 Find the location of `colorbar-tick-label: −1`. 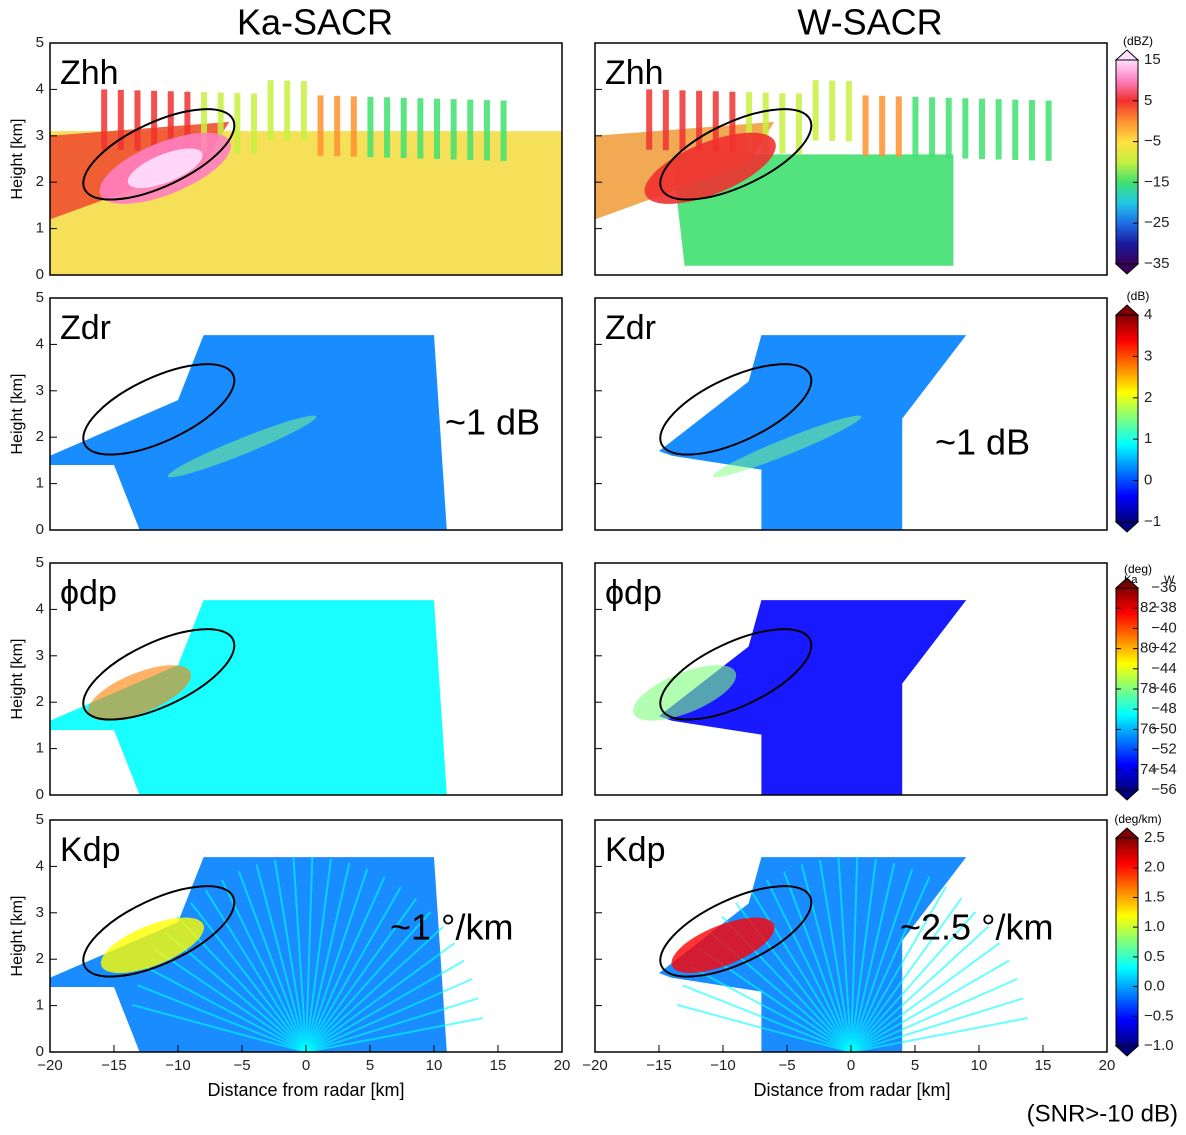

colorbar-tick-label: −1 is located at coordinates (1152, 521).